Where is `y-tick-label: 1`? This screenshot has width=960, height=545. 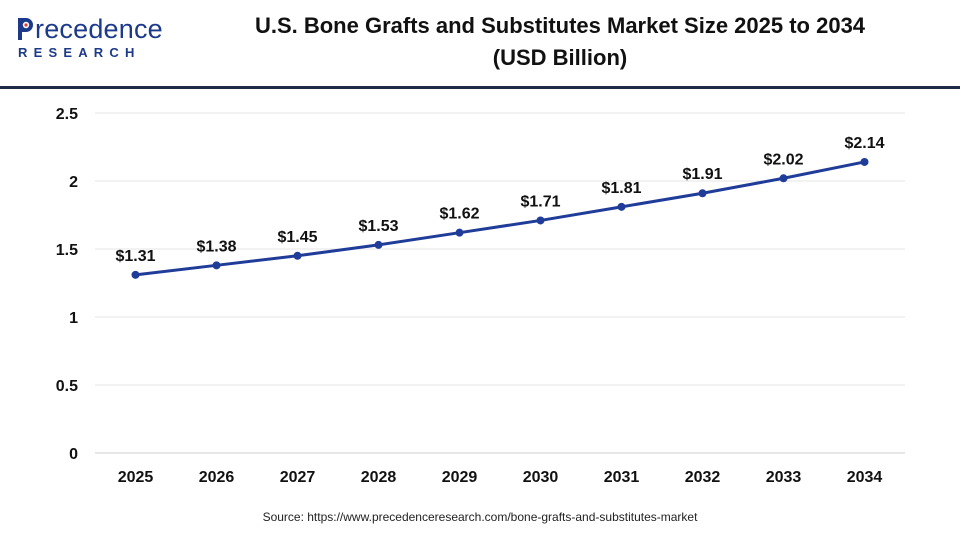 y-tick-label: 1 is located at coordinates (73, 318).